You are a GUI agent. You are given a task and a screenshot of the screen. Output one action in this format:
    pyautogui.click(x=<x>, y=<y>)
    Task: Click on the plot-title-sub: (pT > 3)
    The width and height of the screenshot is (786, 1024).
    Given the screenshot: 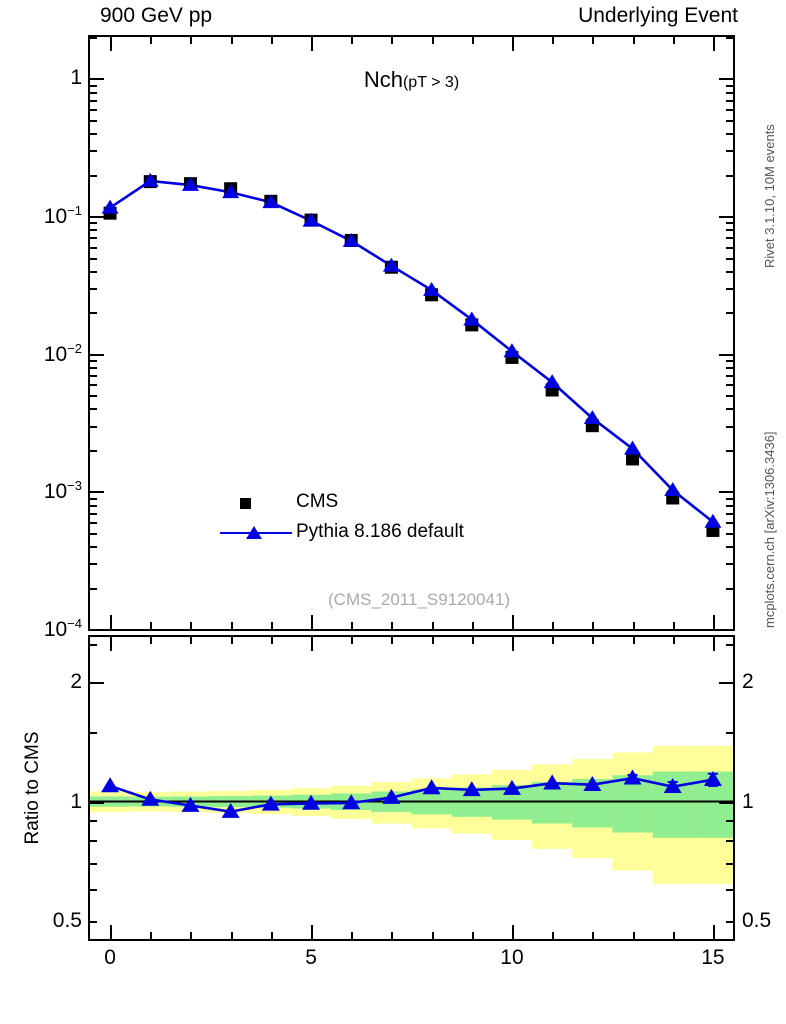 What is the action you would take?
    pyautogui.click(x=431, y=82)
    